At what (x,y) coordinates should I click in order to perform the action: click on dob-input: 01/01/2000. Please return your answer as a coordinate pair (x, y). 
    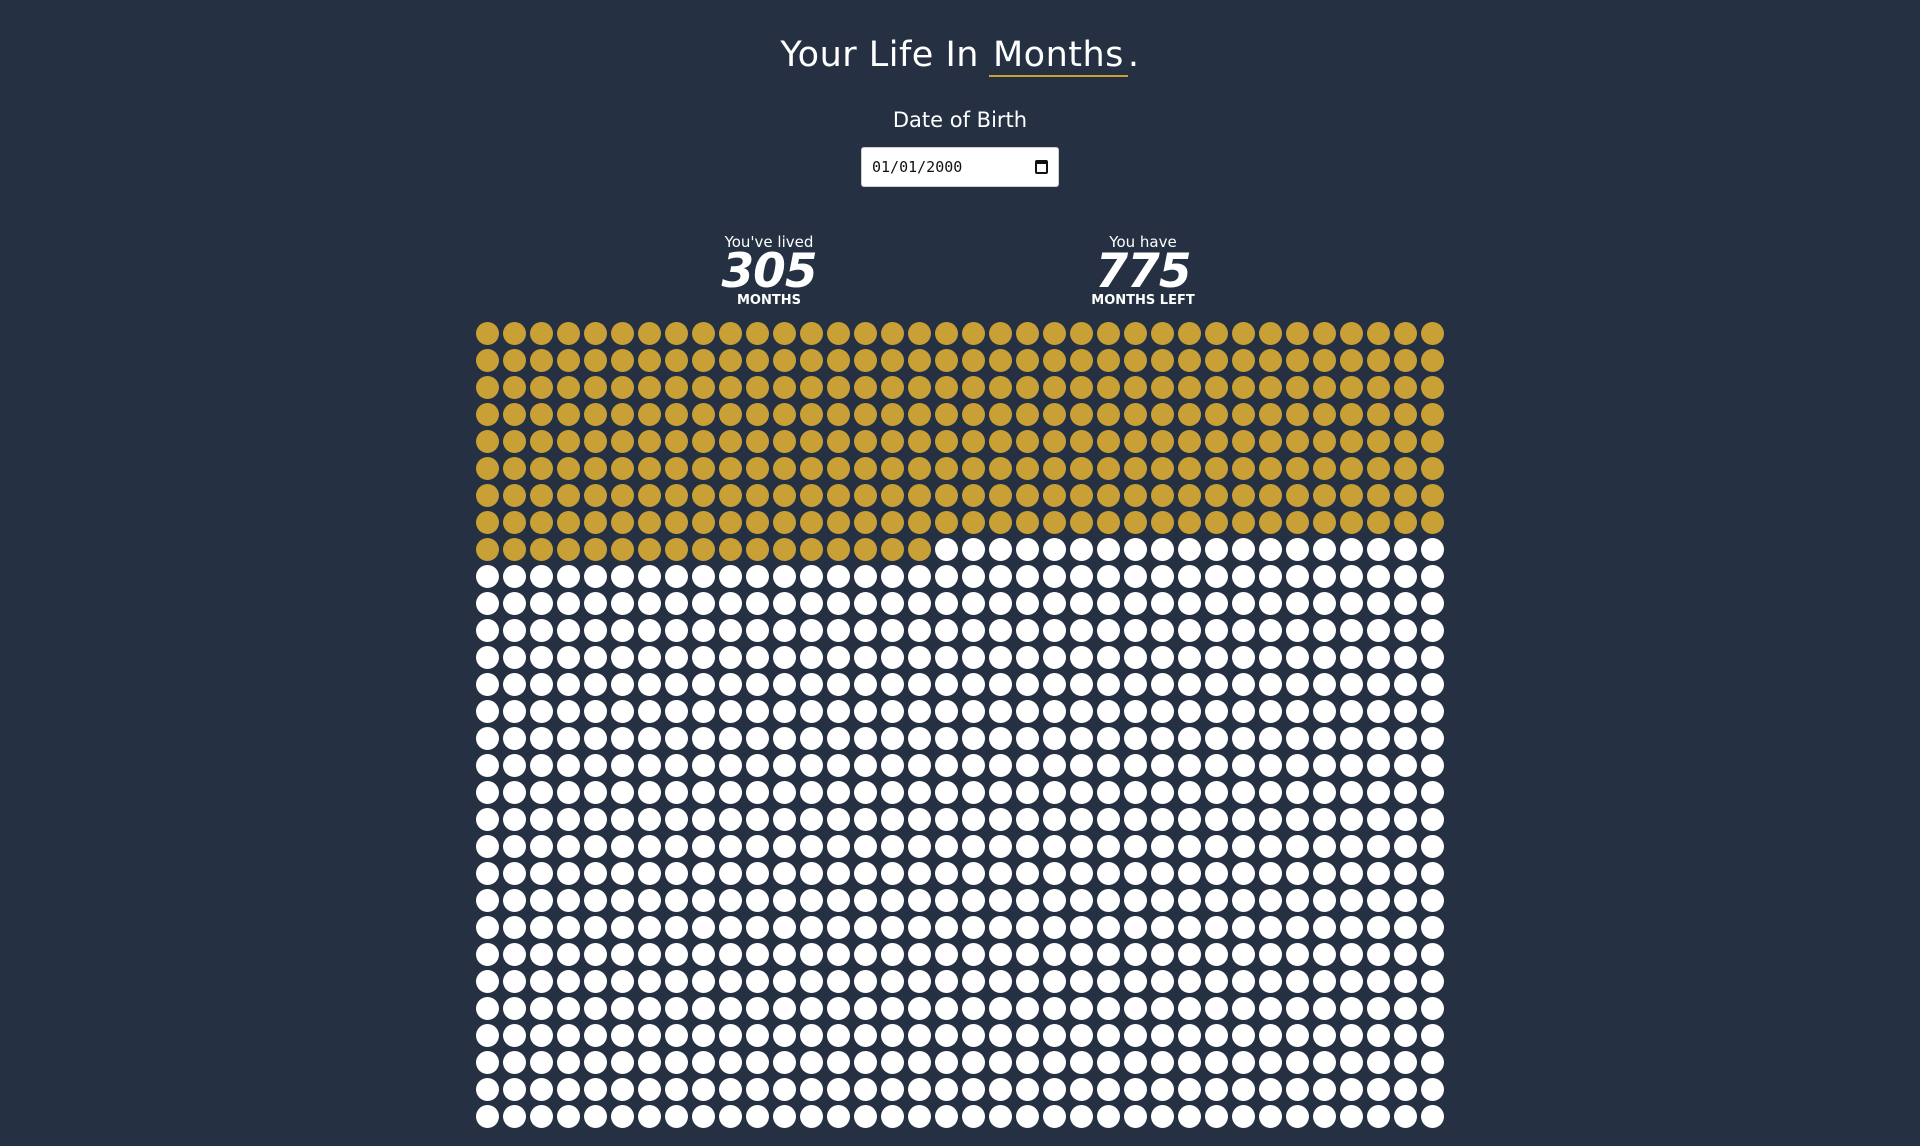
    Looking at the image, I should click on (960, 167).